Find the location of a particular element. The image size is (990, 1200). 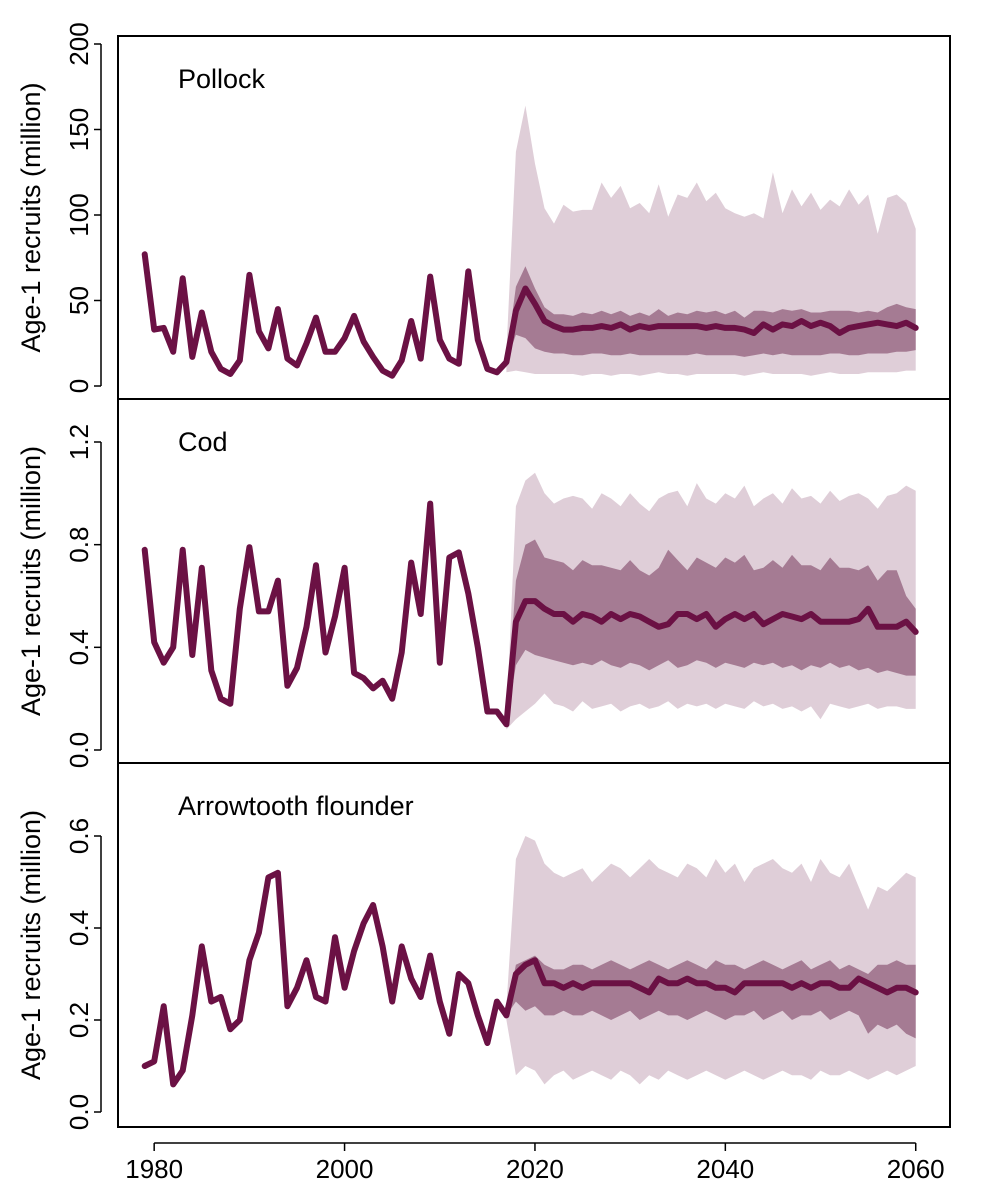

panel-title: Pollock is located at coordinates (222, 79).